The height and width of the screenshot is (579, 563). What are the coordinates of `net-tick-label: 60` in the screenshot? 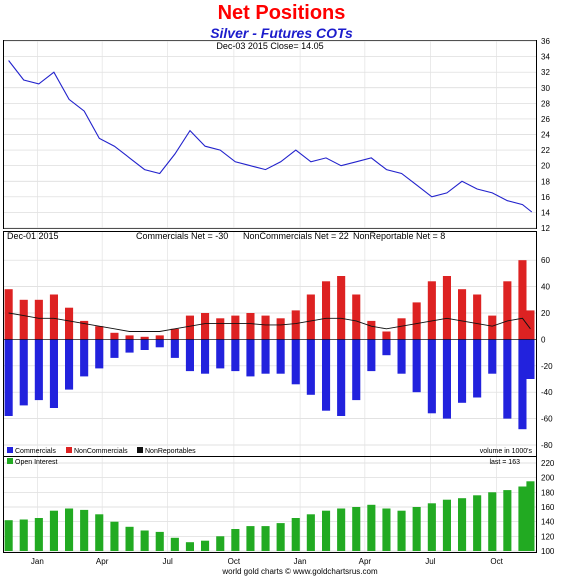 It's located at (545, 260).